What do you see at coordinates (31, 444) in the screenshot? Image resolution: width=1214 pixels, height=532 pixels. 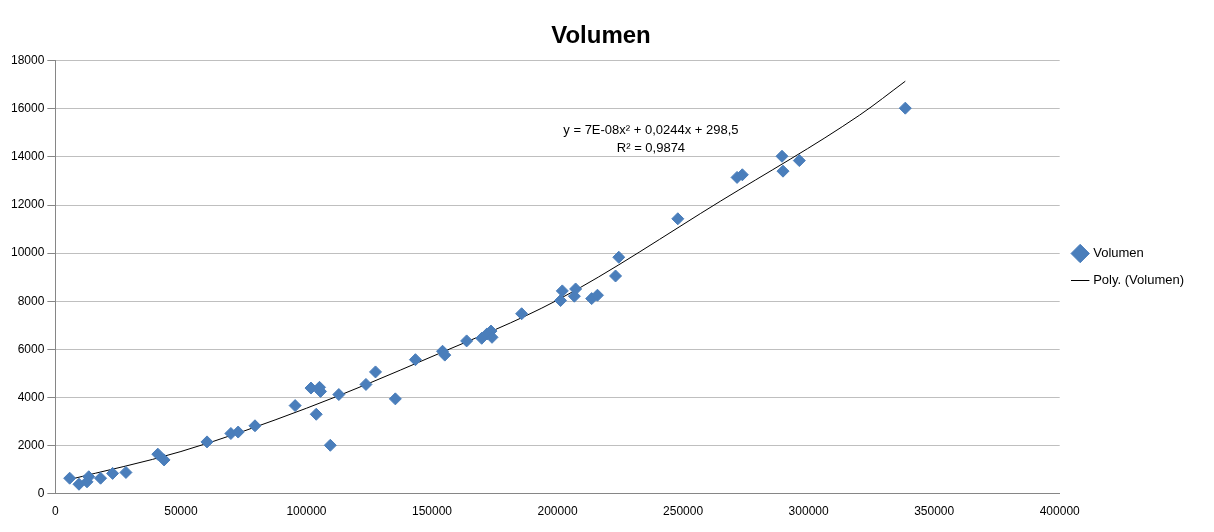 I see `y-tick-label: 2000` at bounding box center [31, 444].